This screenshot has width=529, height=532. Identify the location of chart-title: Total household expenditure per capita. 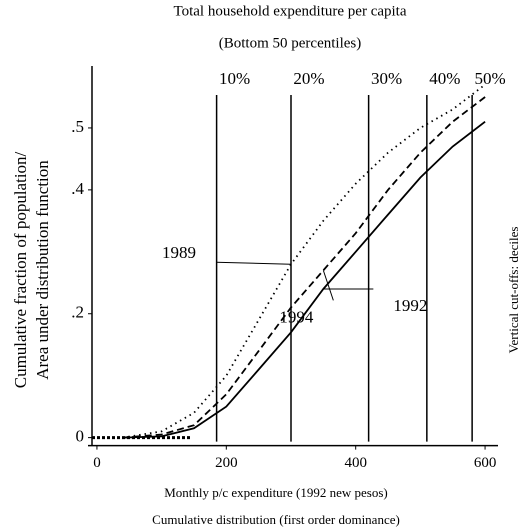
(289, 11).